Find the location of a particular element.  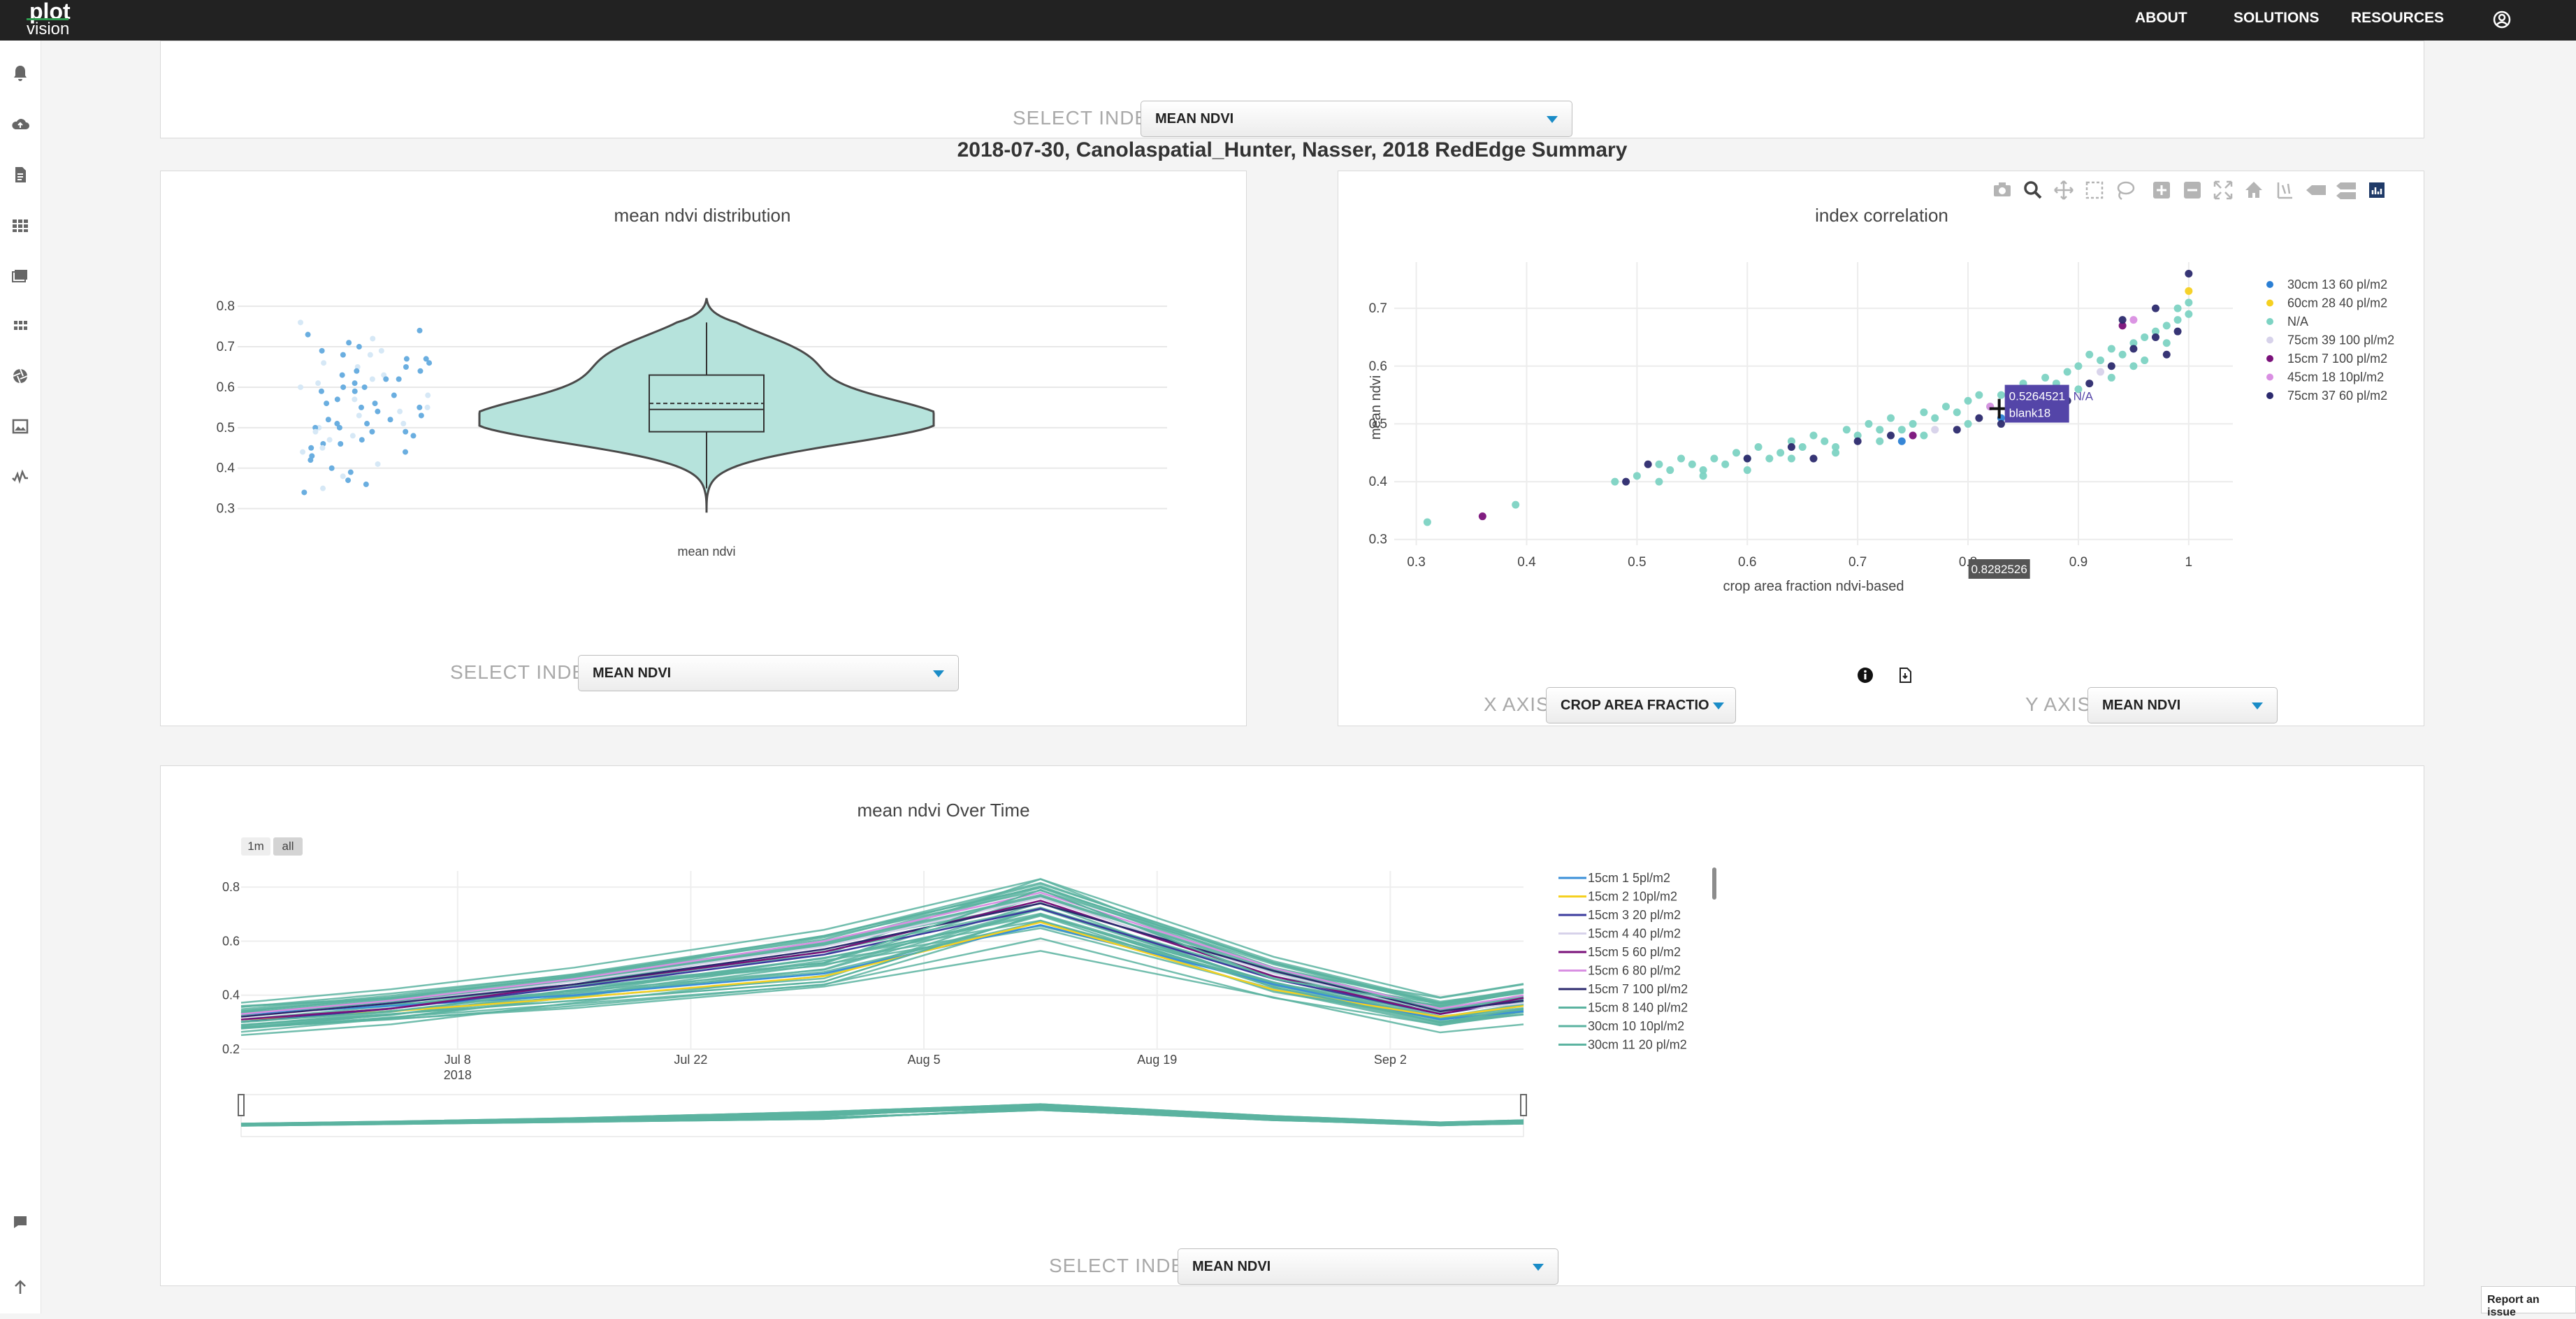

camera-icon is located at coordinates (2002, 190).